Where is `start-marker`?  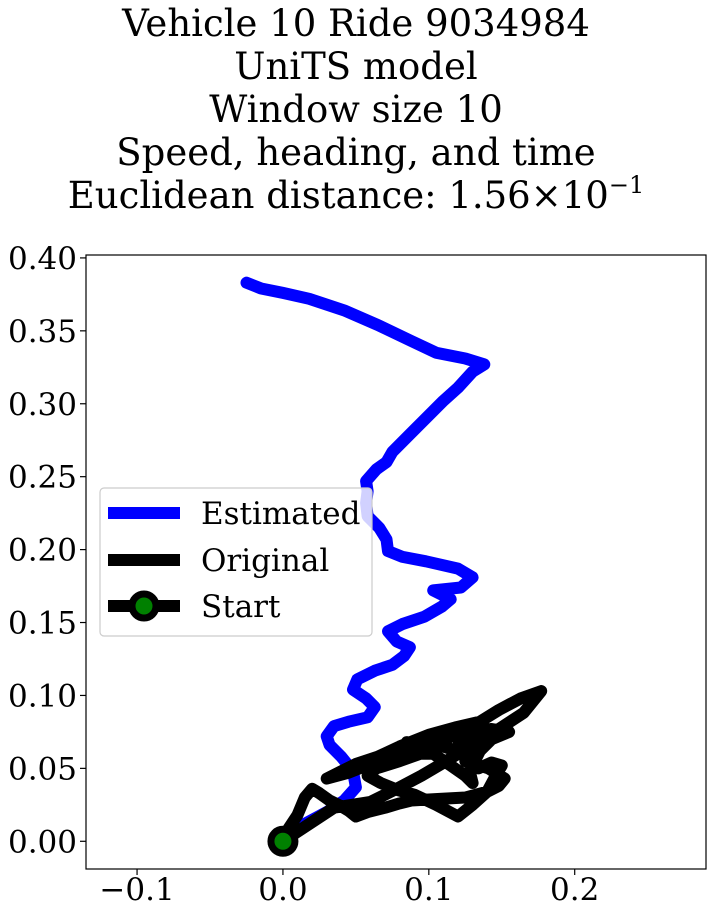
start-marker is located at coordinates (283, 841).